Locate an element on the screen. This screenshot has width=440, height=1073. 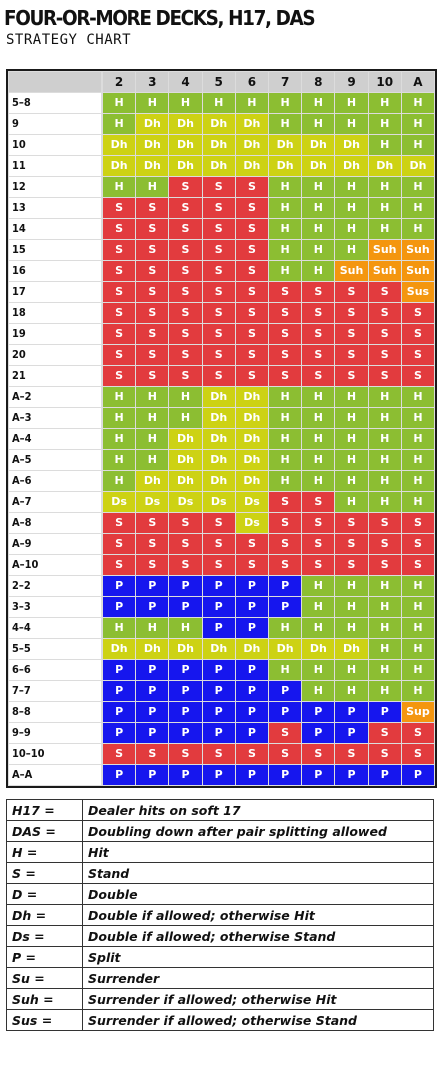
hand-row: 9 H Dh Dh Dh Dh H H H H H is located at coordinates (222, 124).